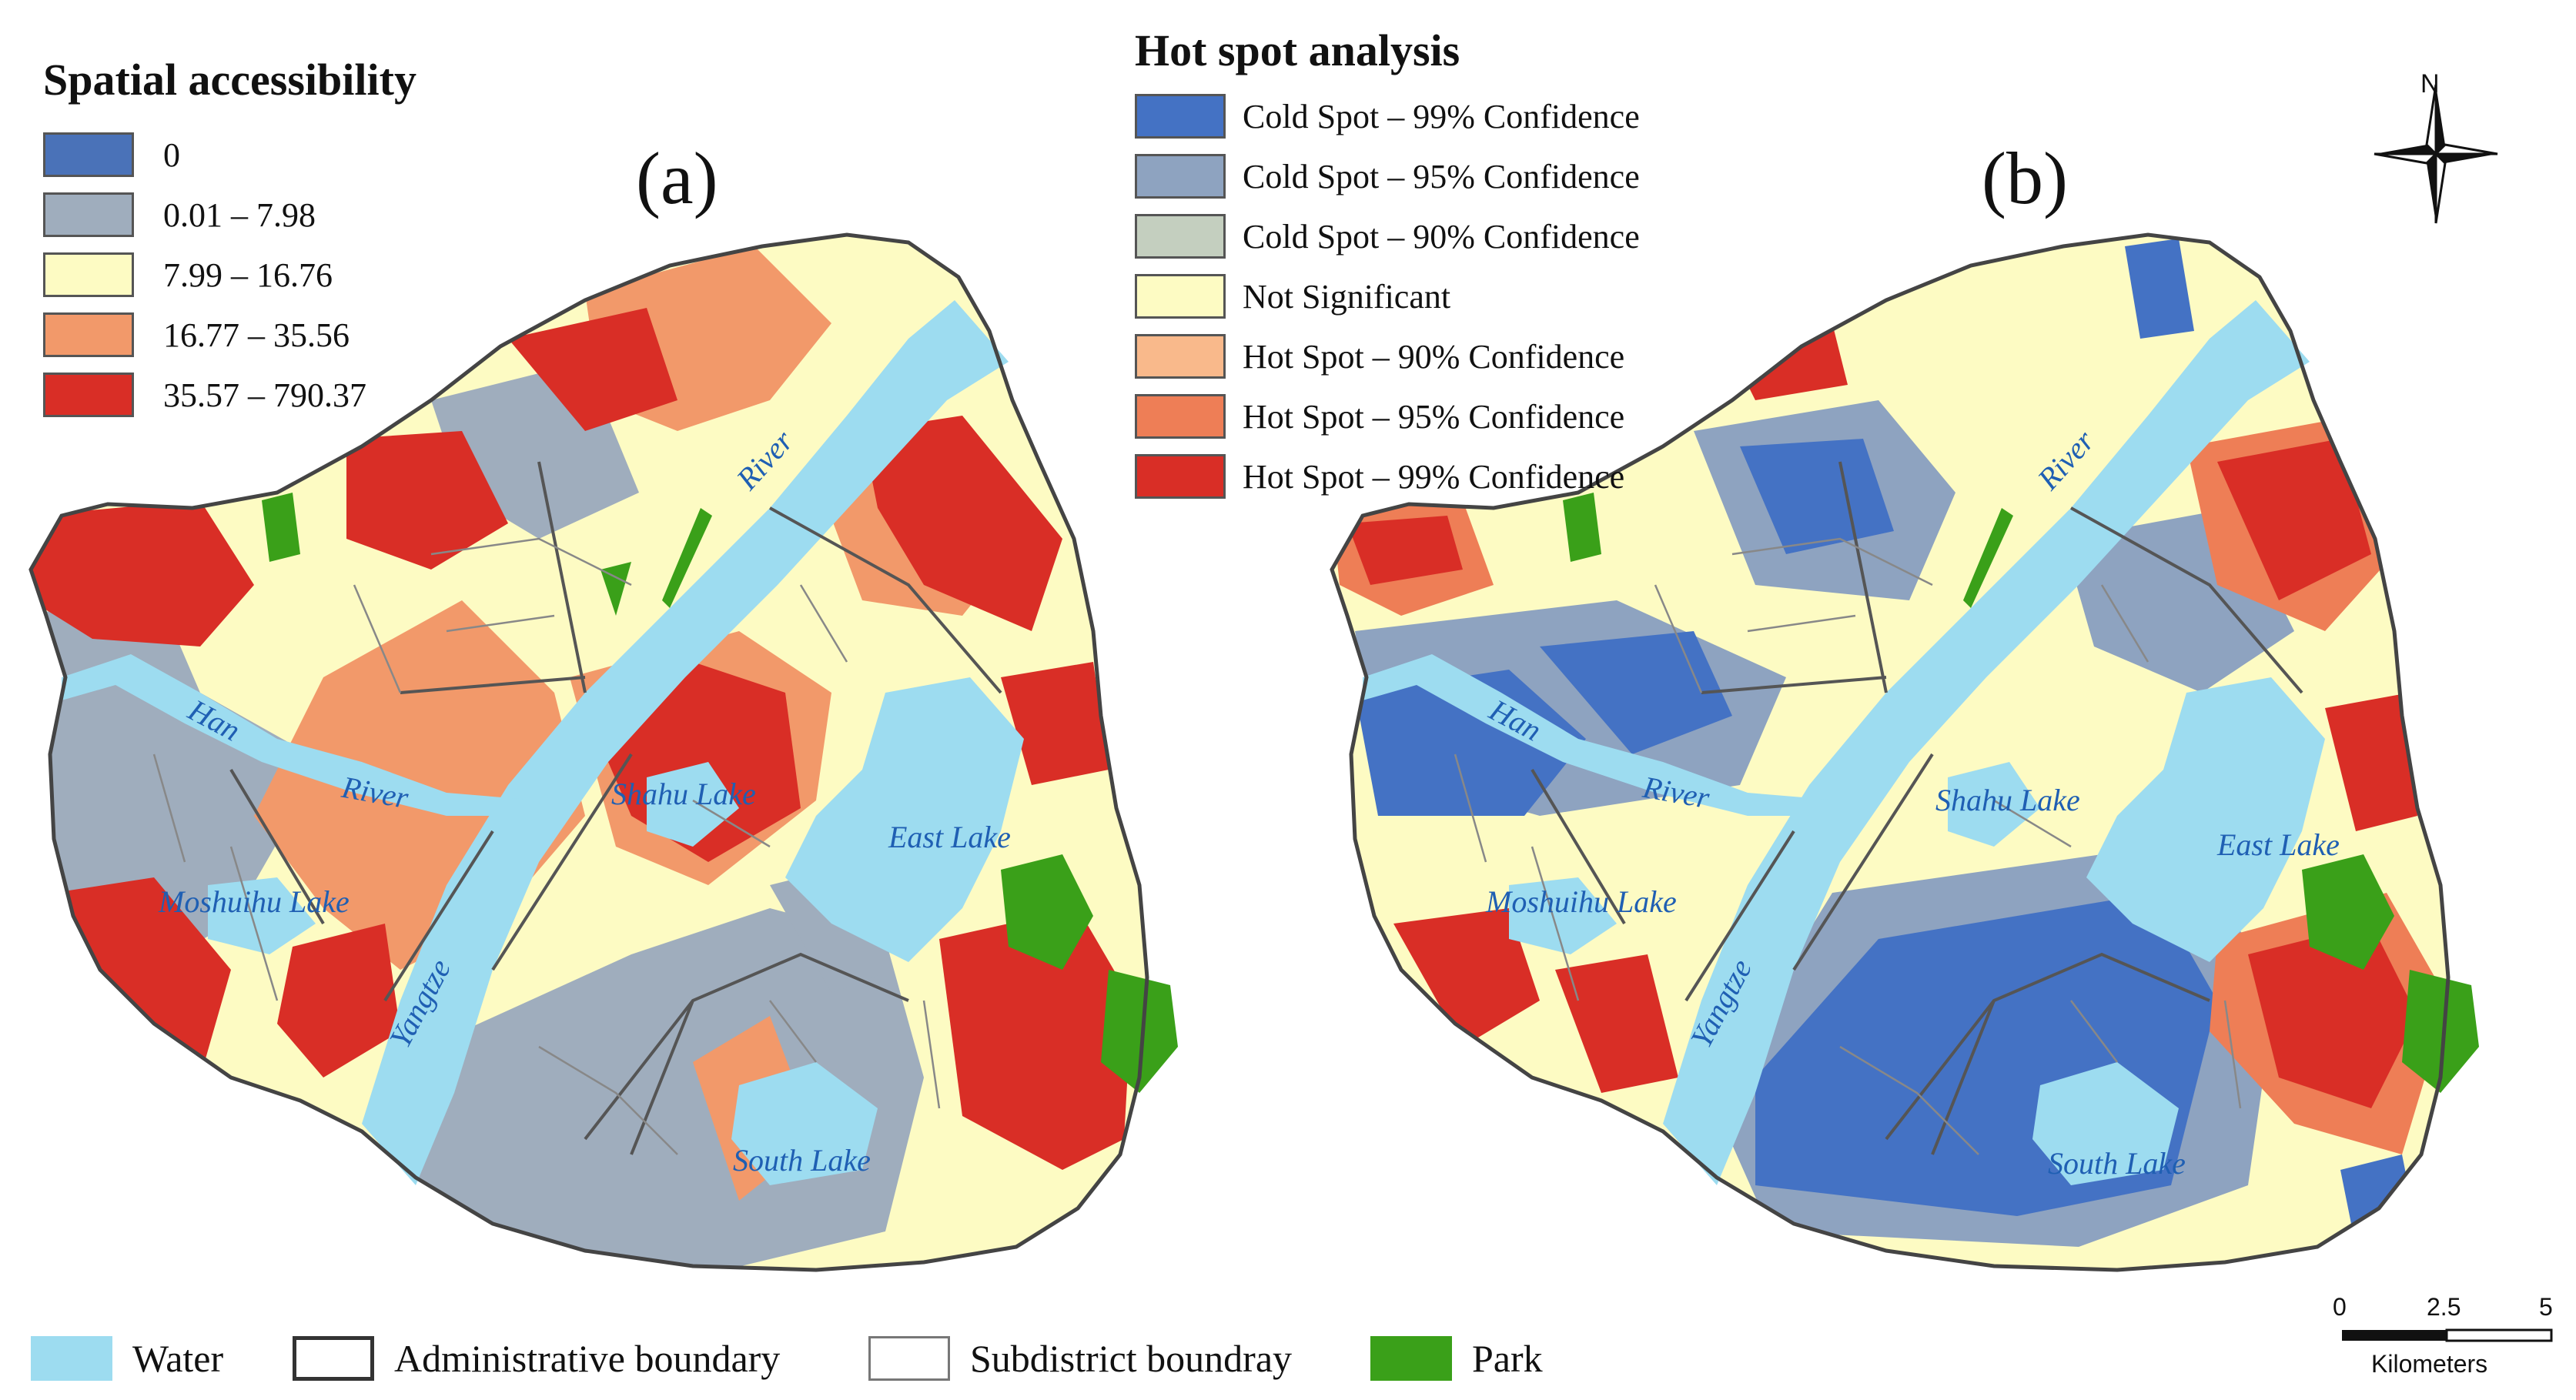  I want to click on hotspot-legend-item: Hot Spot – 95% Confidence, so click(1379, 417).